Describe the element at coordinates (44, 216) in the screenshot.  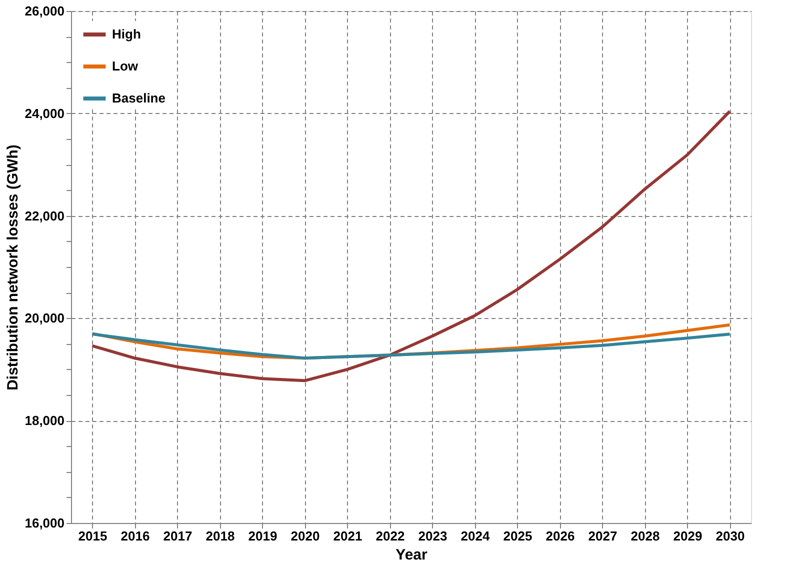
I see `y-tick-label: 22,000` at that location.